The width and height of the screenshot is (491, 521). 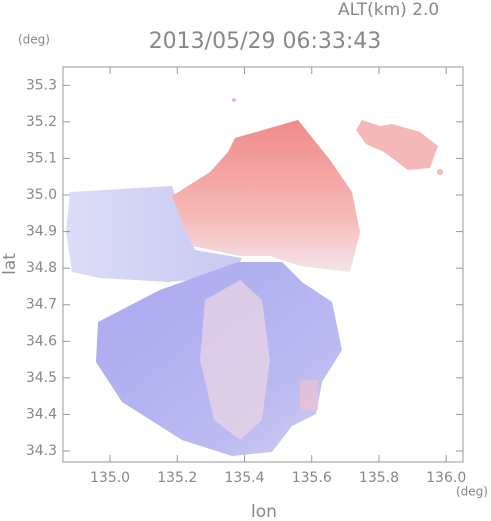 I want to click on x-tick-label: 135.4, so click(x=244, y=478).